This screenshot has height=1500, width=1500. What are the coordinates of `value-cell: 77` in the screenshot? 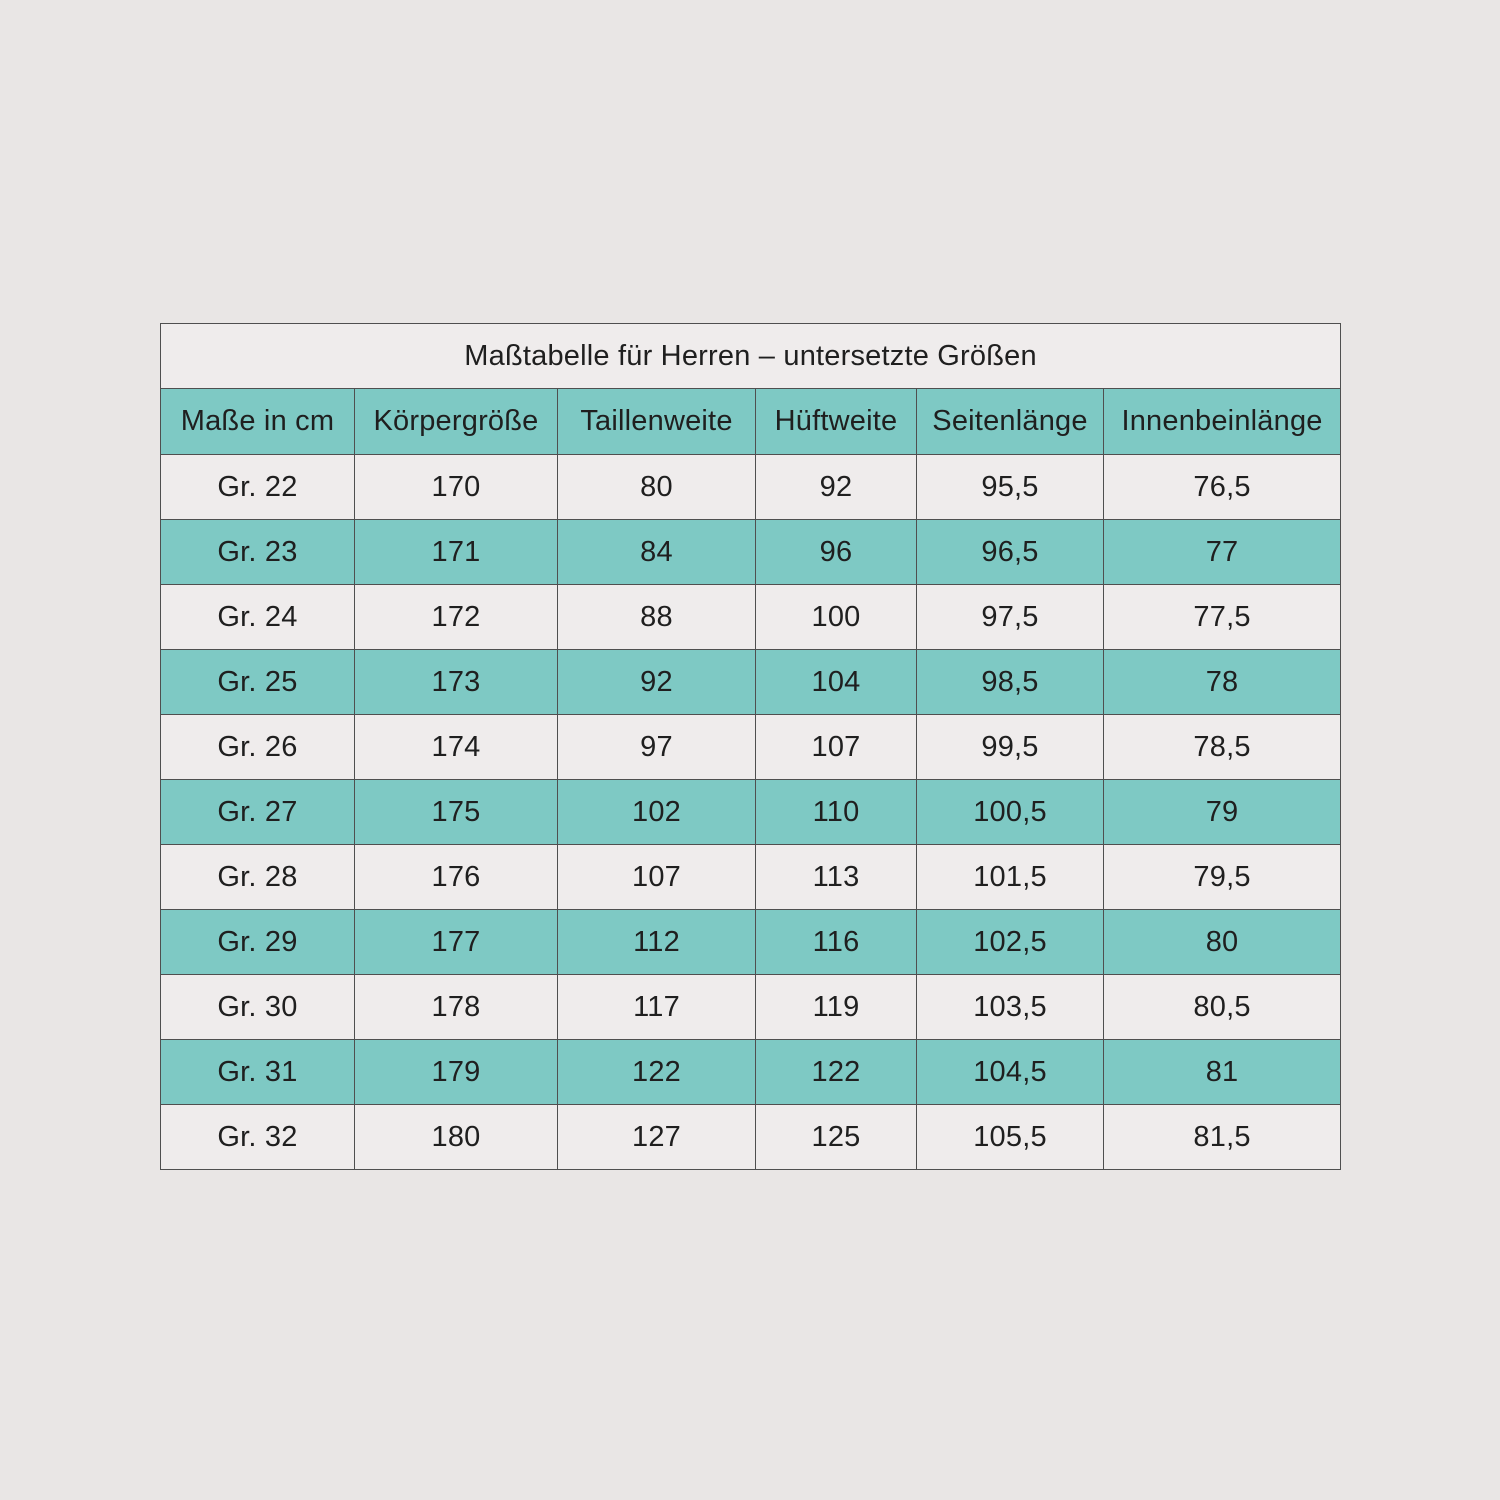 It's located at (1222, 552).